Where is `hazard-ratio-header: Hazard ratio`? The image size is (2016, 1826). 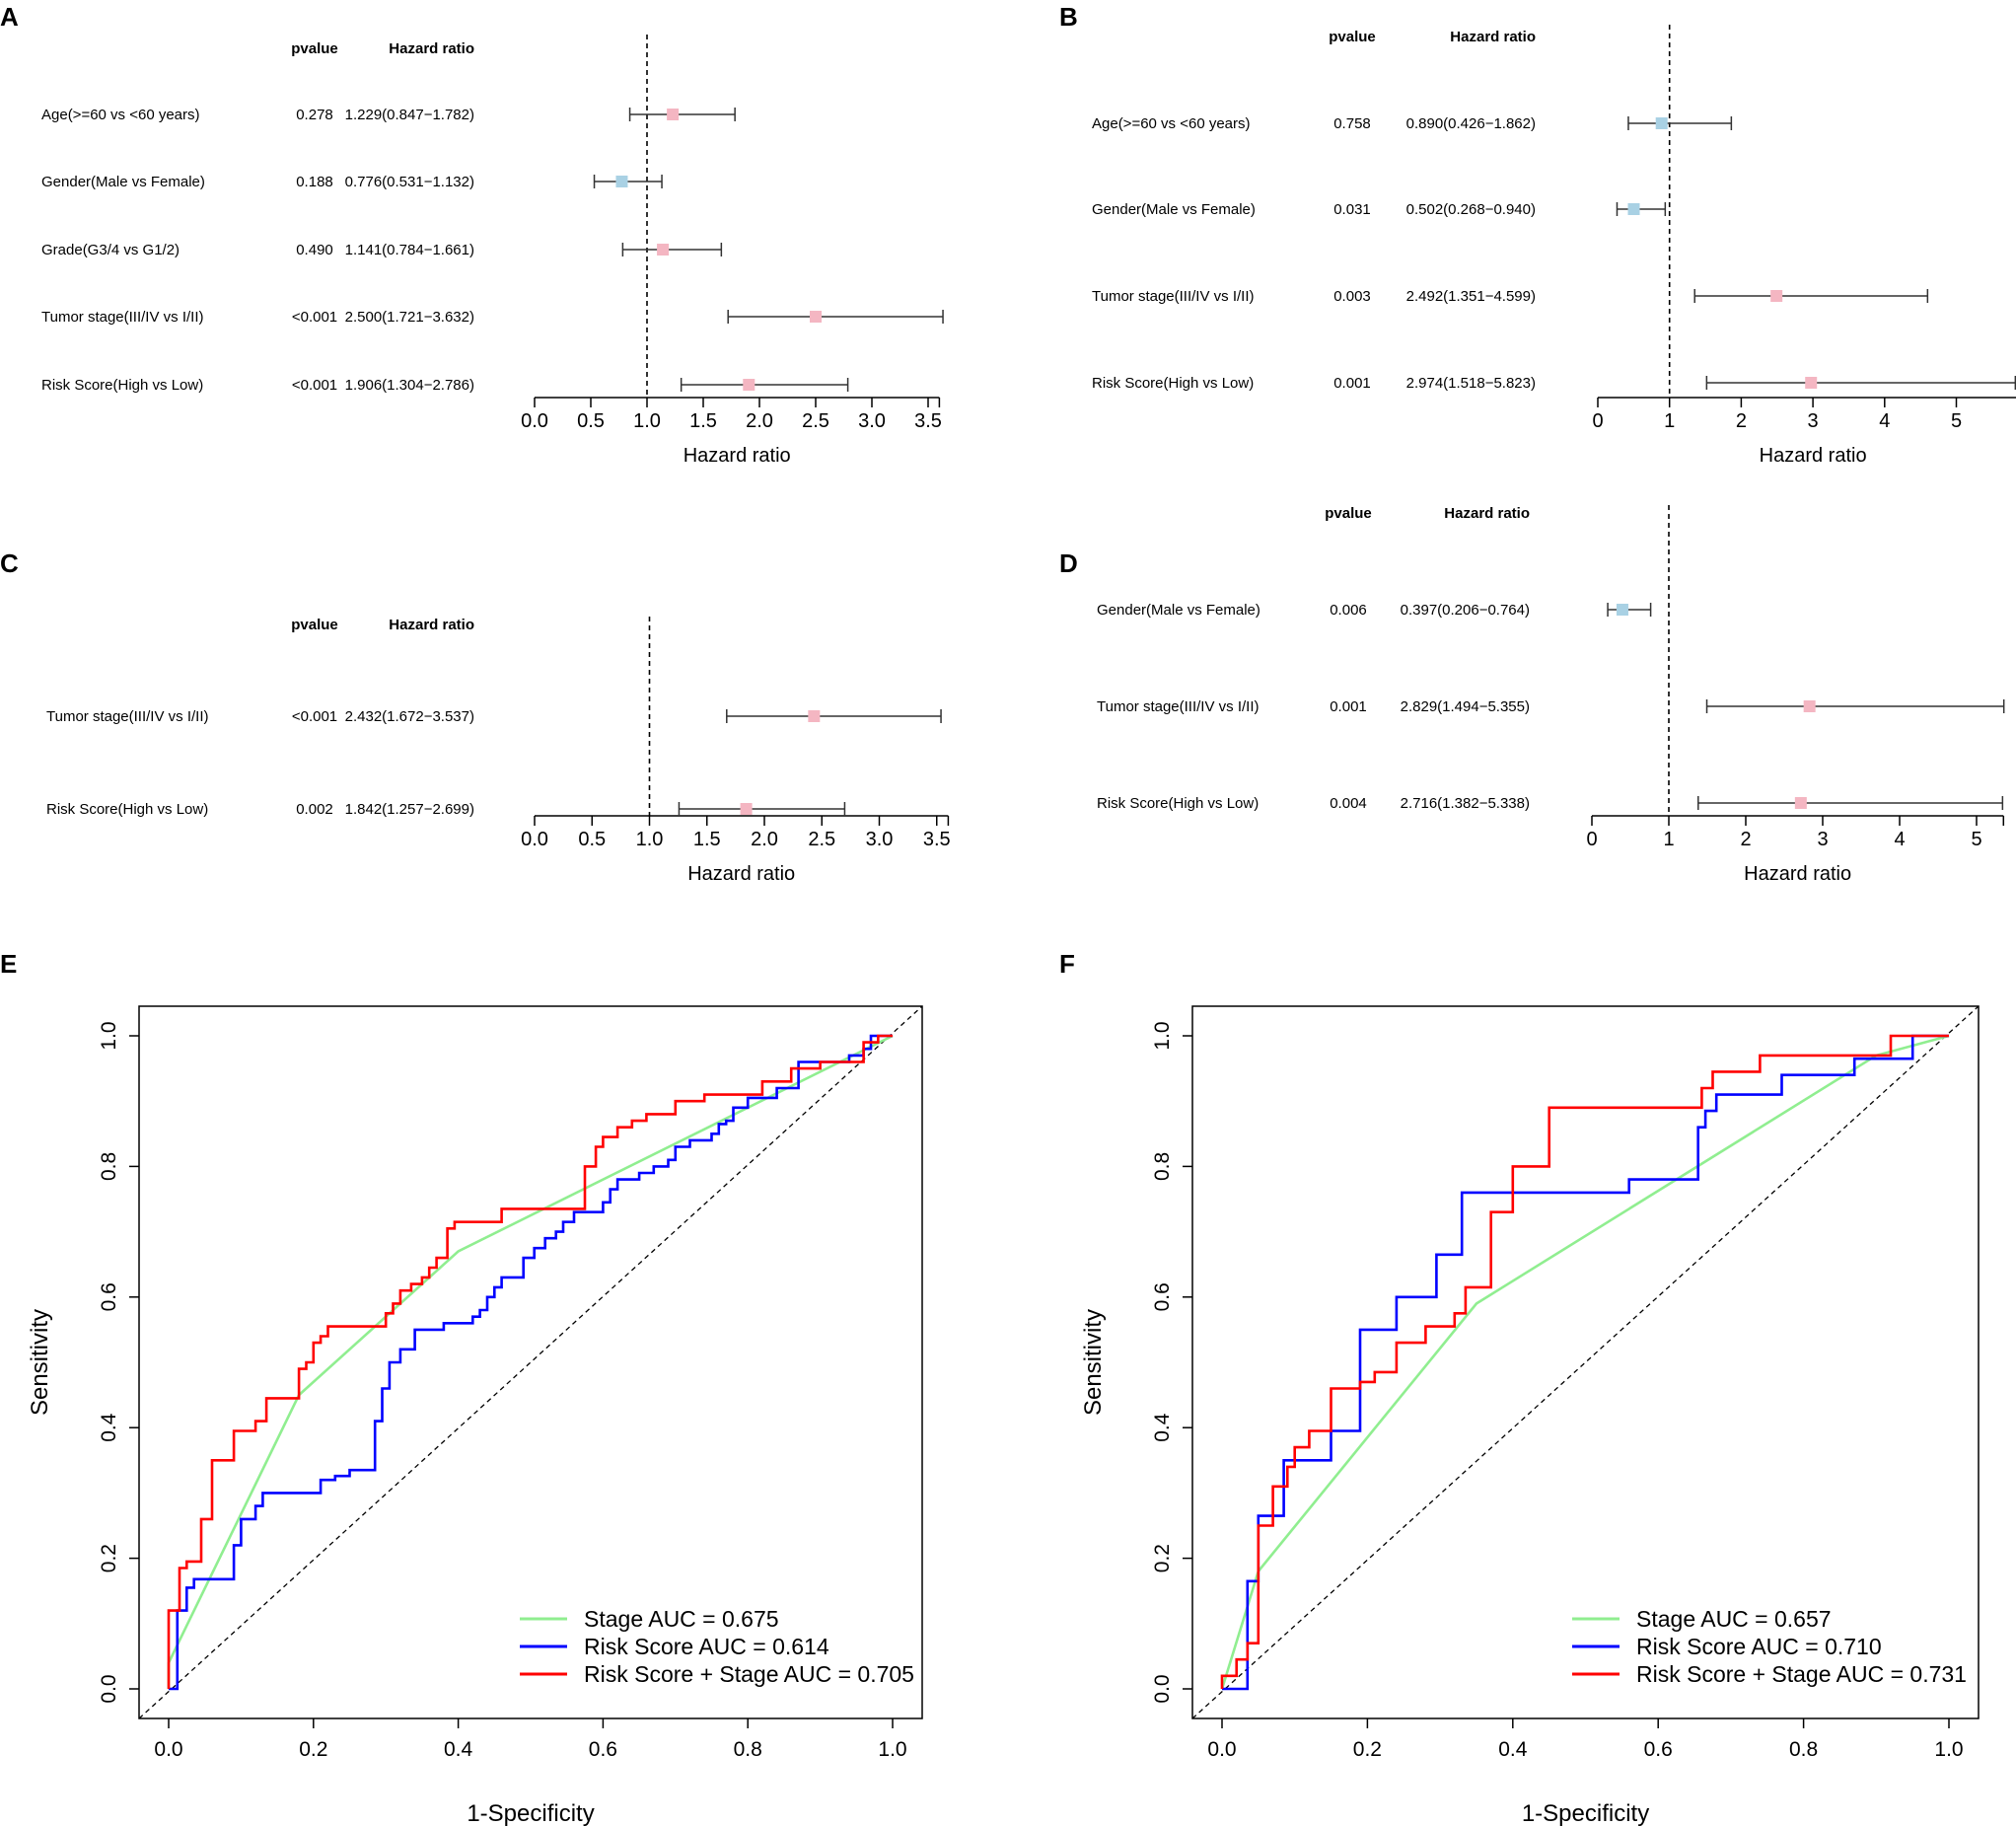
hazard-ratio-header: Hazard ratio is located at coordinates (431, 625).